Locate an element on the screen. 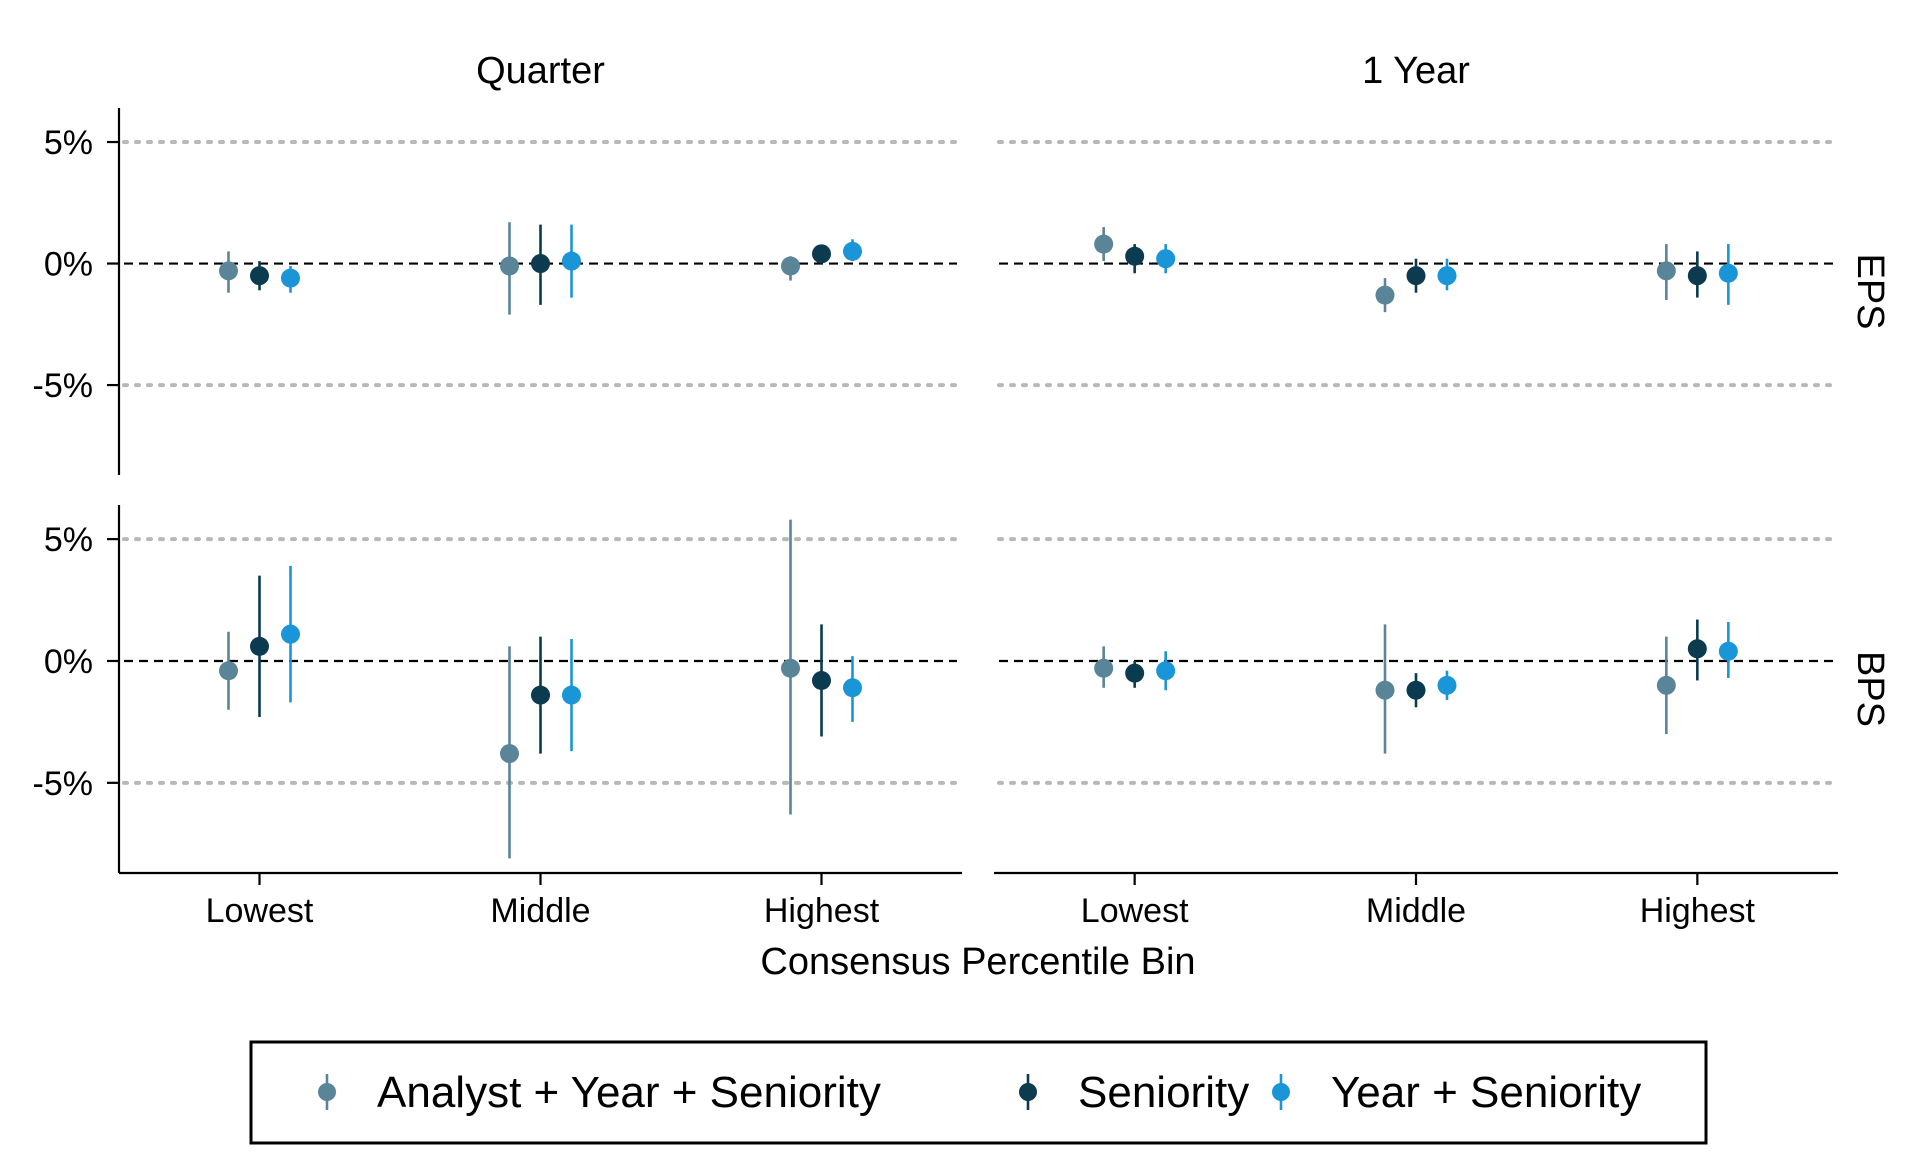 The height and width of the screenshot is (1157, 1920). point-eps-quarter-highest-analyst-year-seniority is located at coordinates (790, 266).